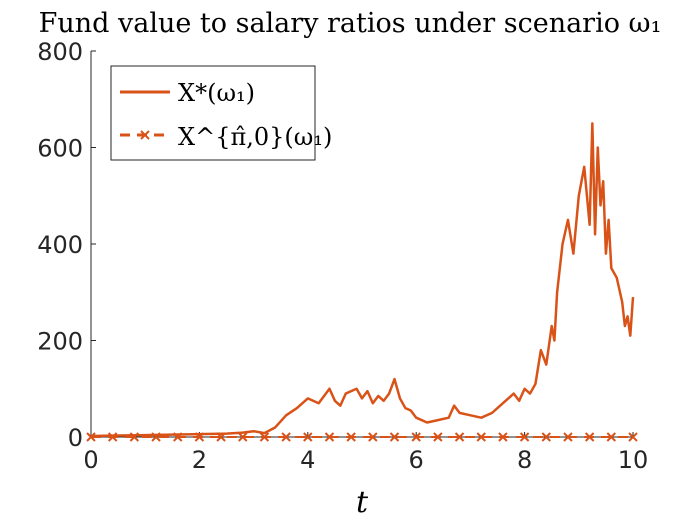 The image size is (700, 530). I want to click on x-tick-label: 8, so click(524, 460).